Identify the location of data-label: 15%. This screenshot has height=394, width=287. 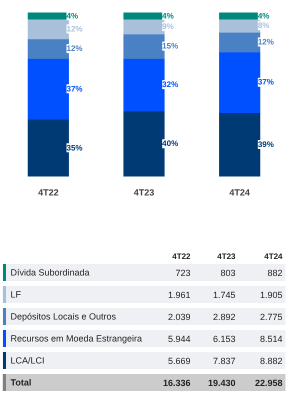
(170, 46).